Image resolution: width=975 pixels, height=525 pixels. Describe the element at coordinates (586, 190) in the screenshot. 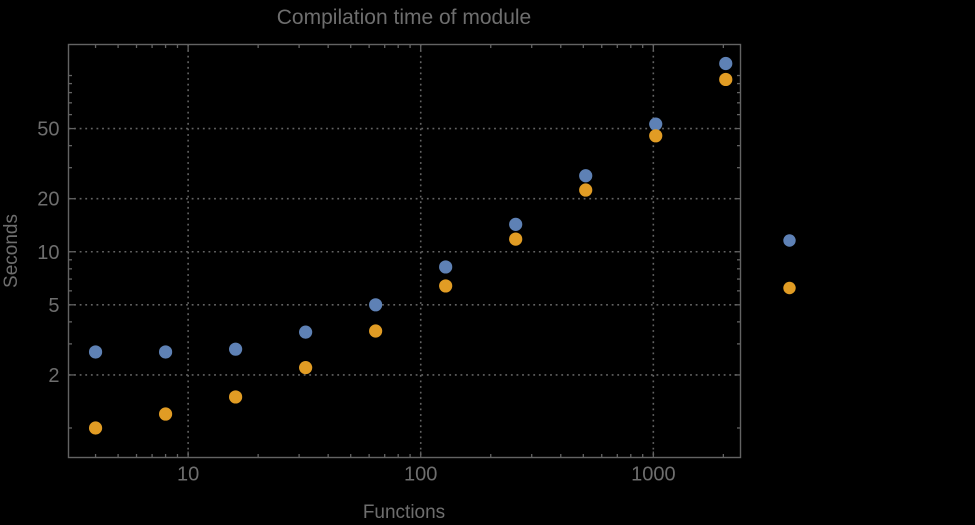

I see `data-point-series-2-orange-x512` at that location.